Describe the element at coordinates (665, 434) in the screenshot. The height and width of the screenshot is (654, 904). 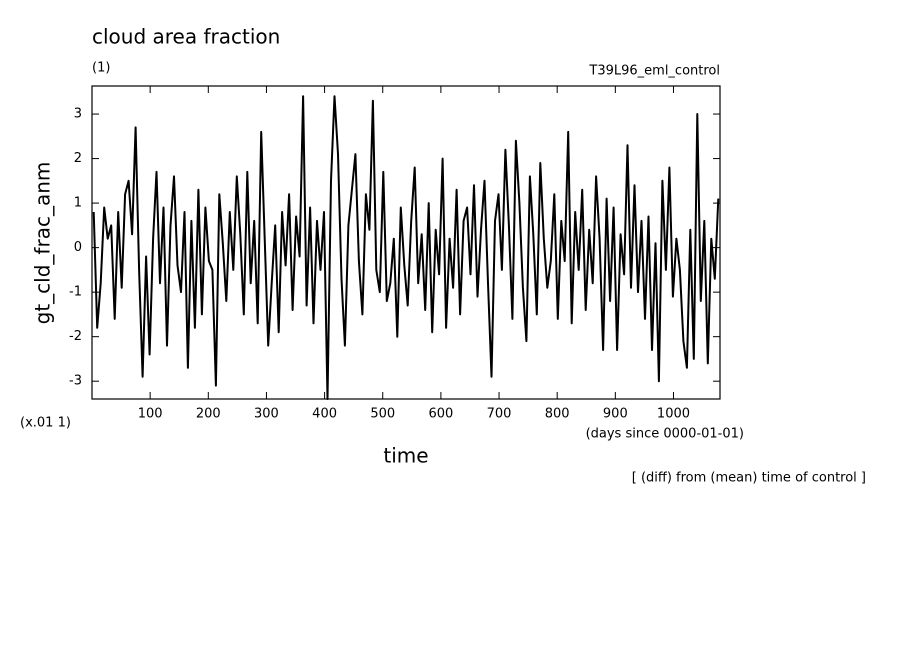
I see `x-unit-label: (days since 0000-01-01)` at that location.